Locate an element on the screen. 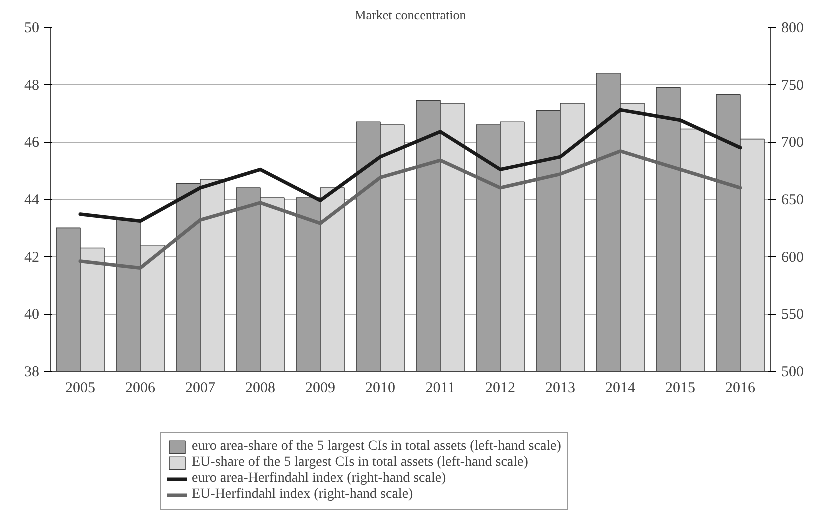 This screenshot has width=832, height=524. y2-tick-label: 500 is located at coordinates (793, 372).